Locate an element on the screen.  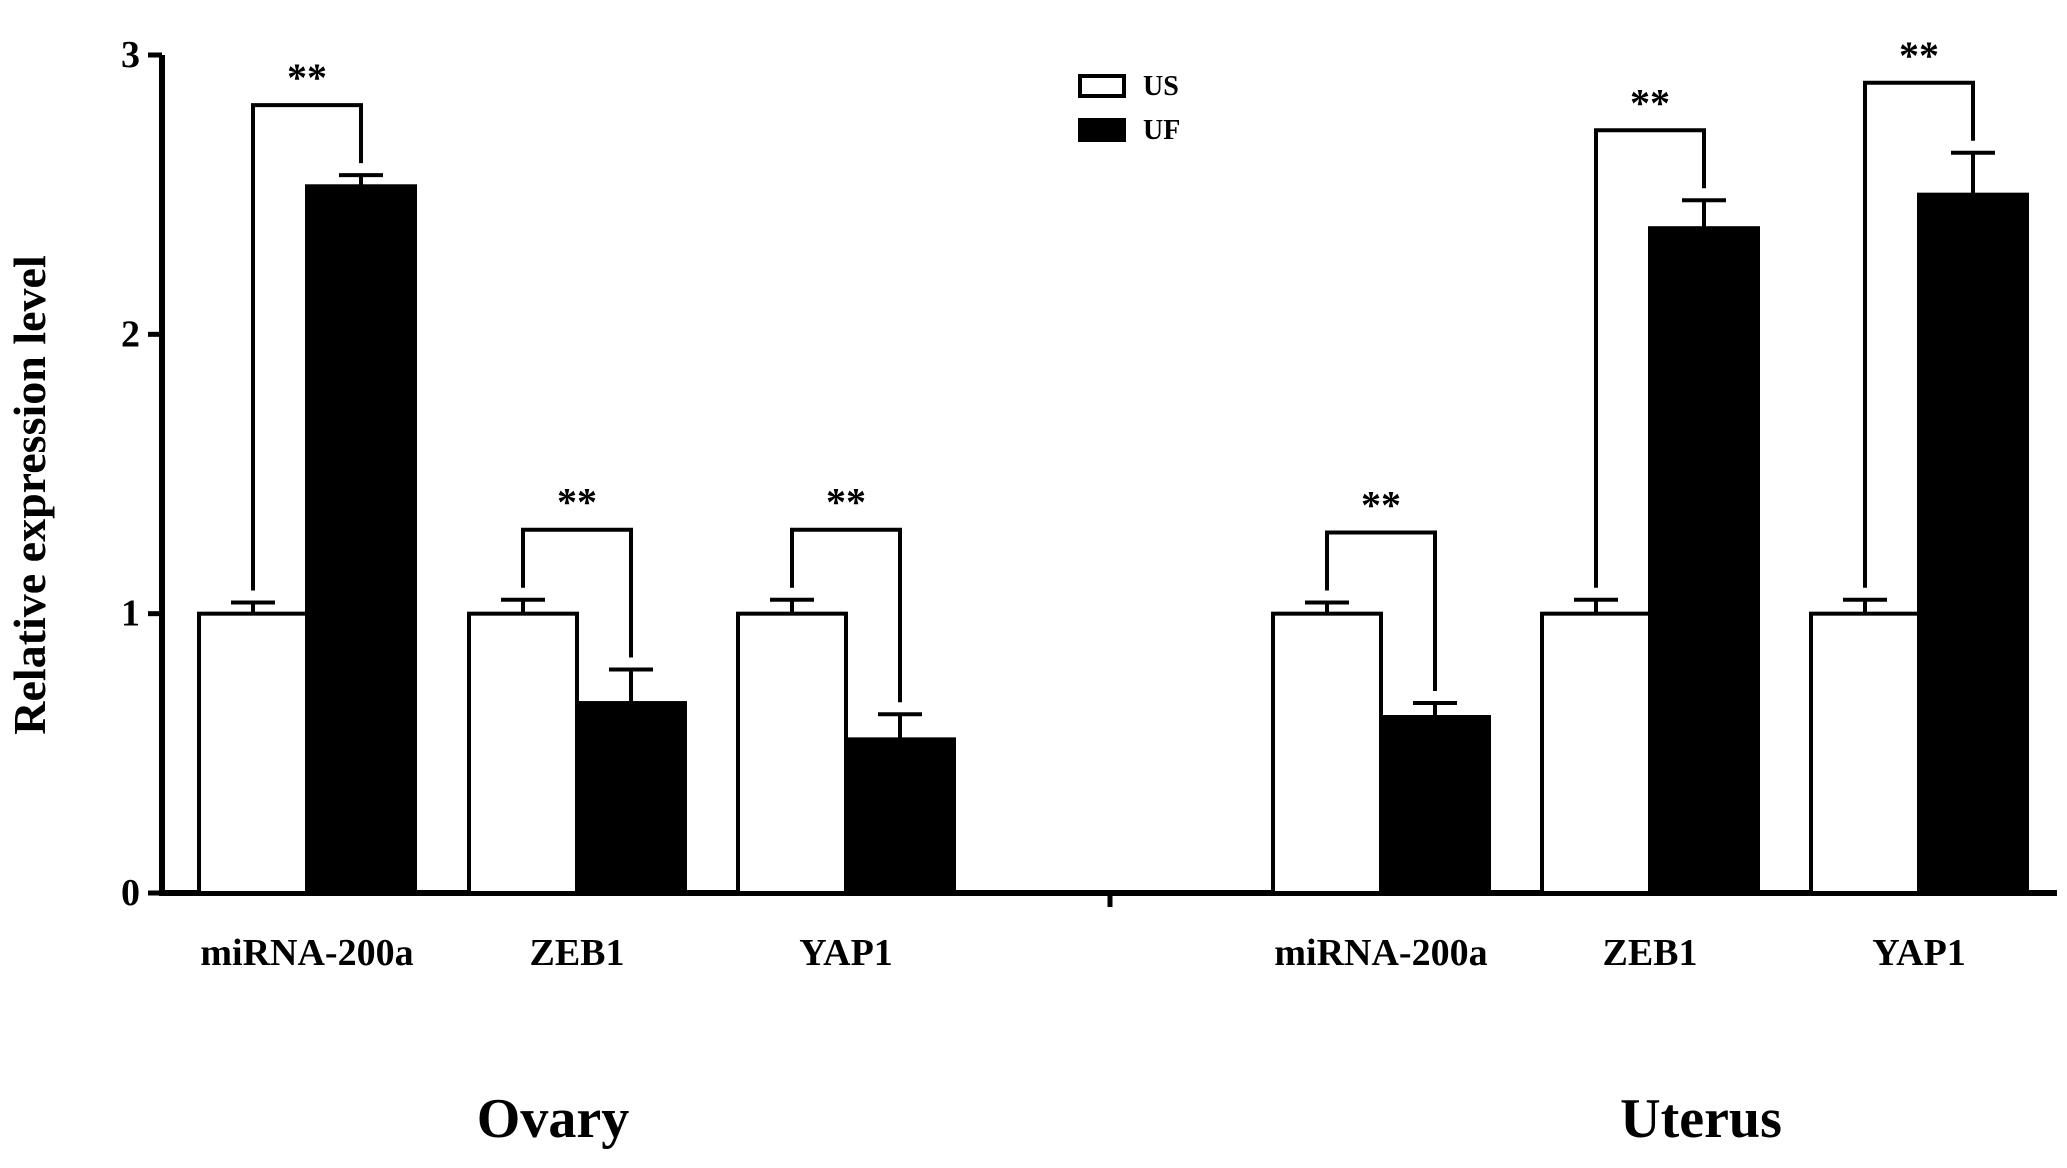
bar-uterus-mirna-200a-us is located at coordinates (1327, 753).